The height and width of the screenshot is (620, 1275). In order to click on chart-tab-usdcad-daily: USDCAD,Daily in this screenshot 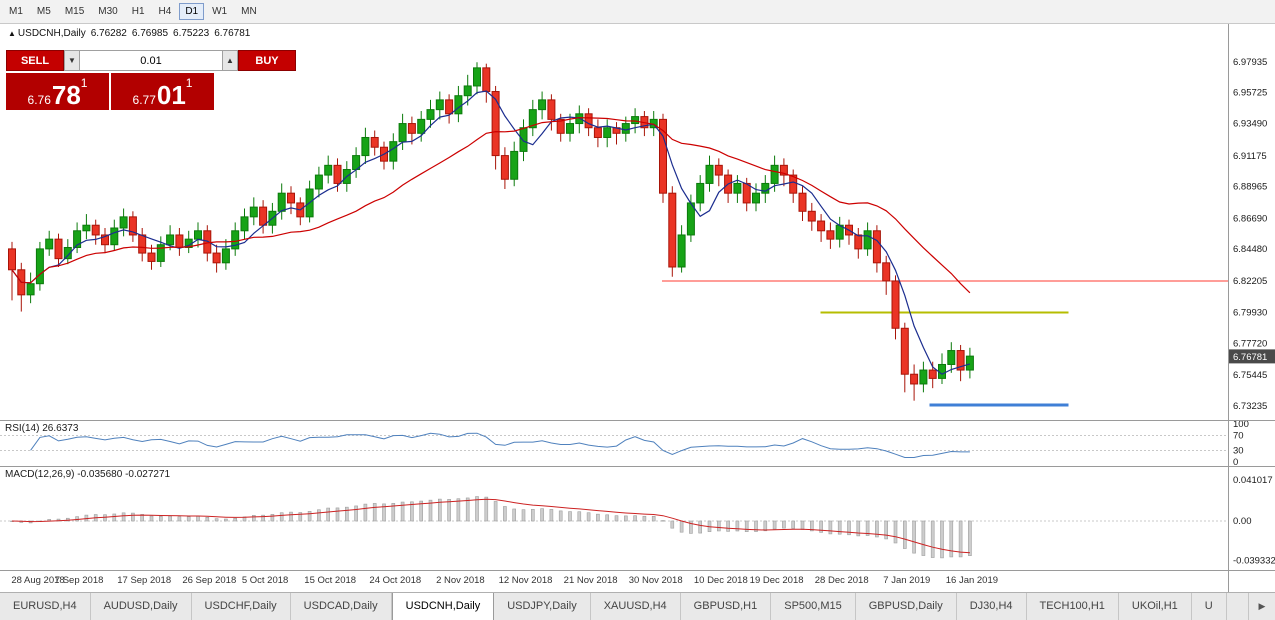, I will do `click(341, 606)`.